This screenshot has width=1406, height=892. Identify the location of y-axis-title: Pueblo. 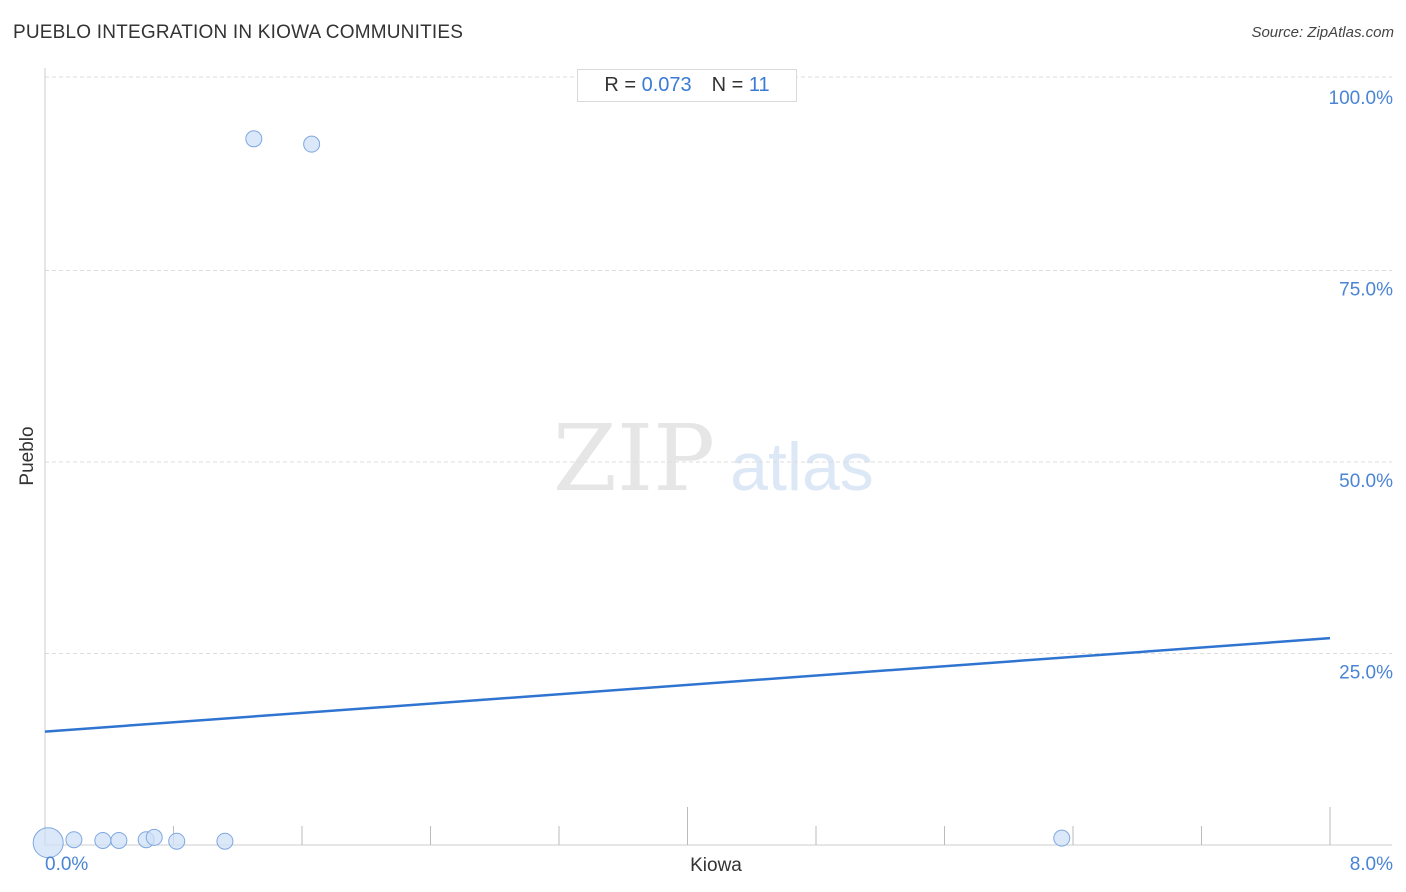
(27, 455).